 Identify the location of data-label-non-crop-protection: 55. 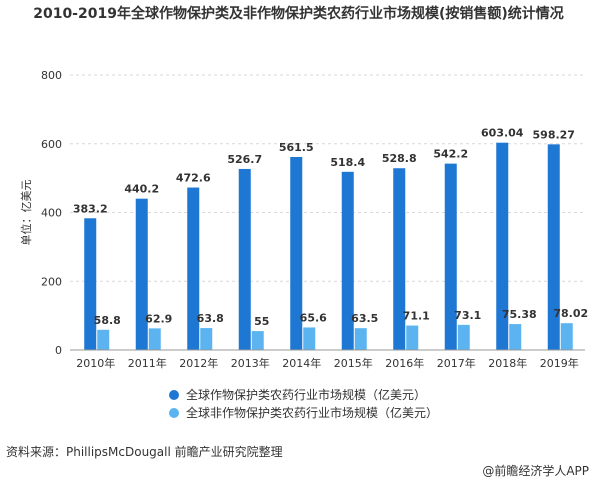
(261, 321).